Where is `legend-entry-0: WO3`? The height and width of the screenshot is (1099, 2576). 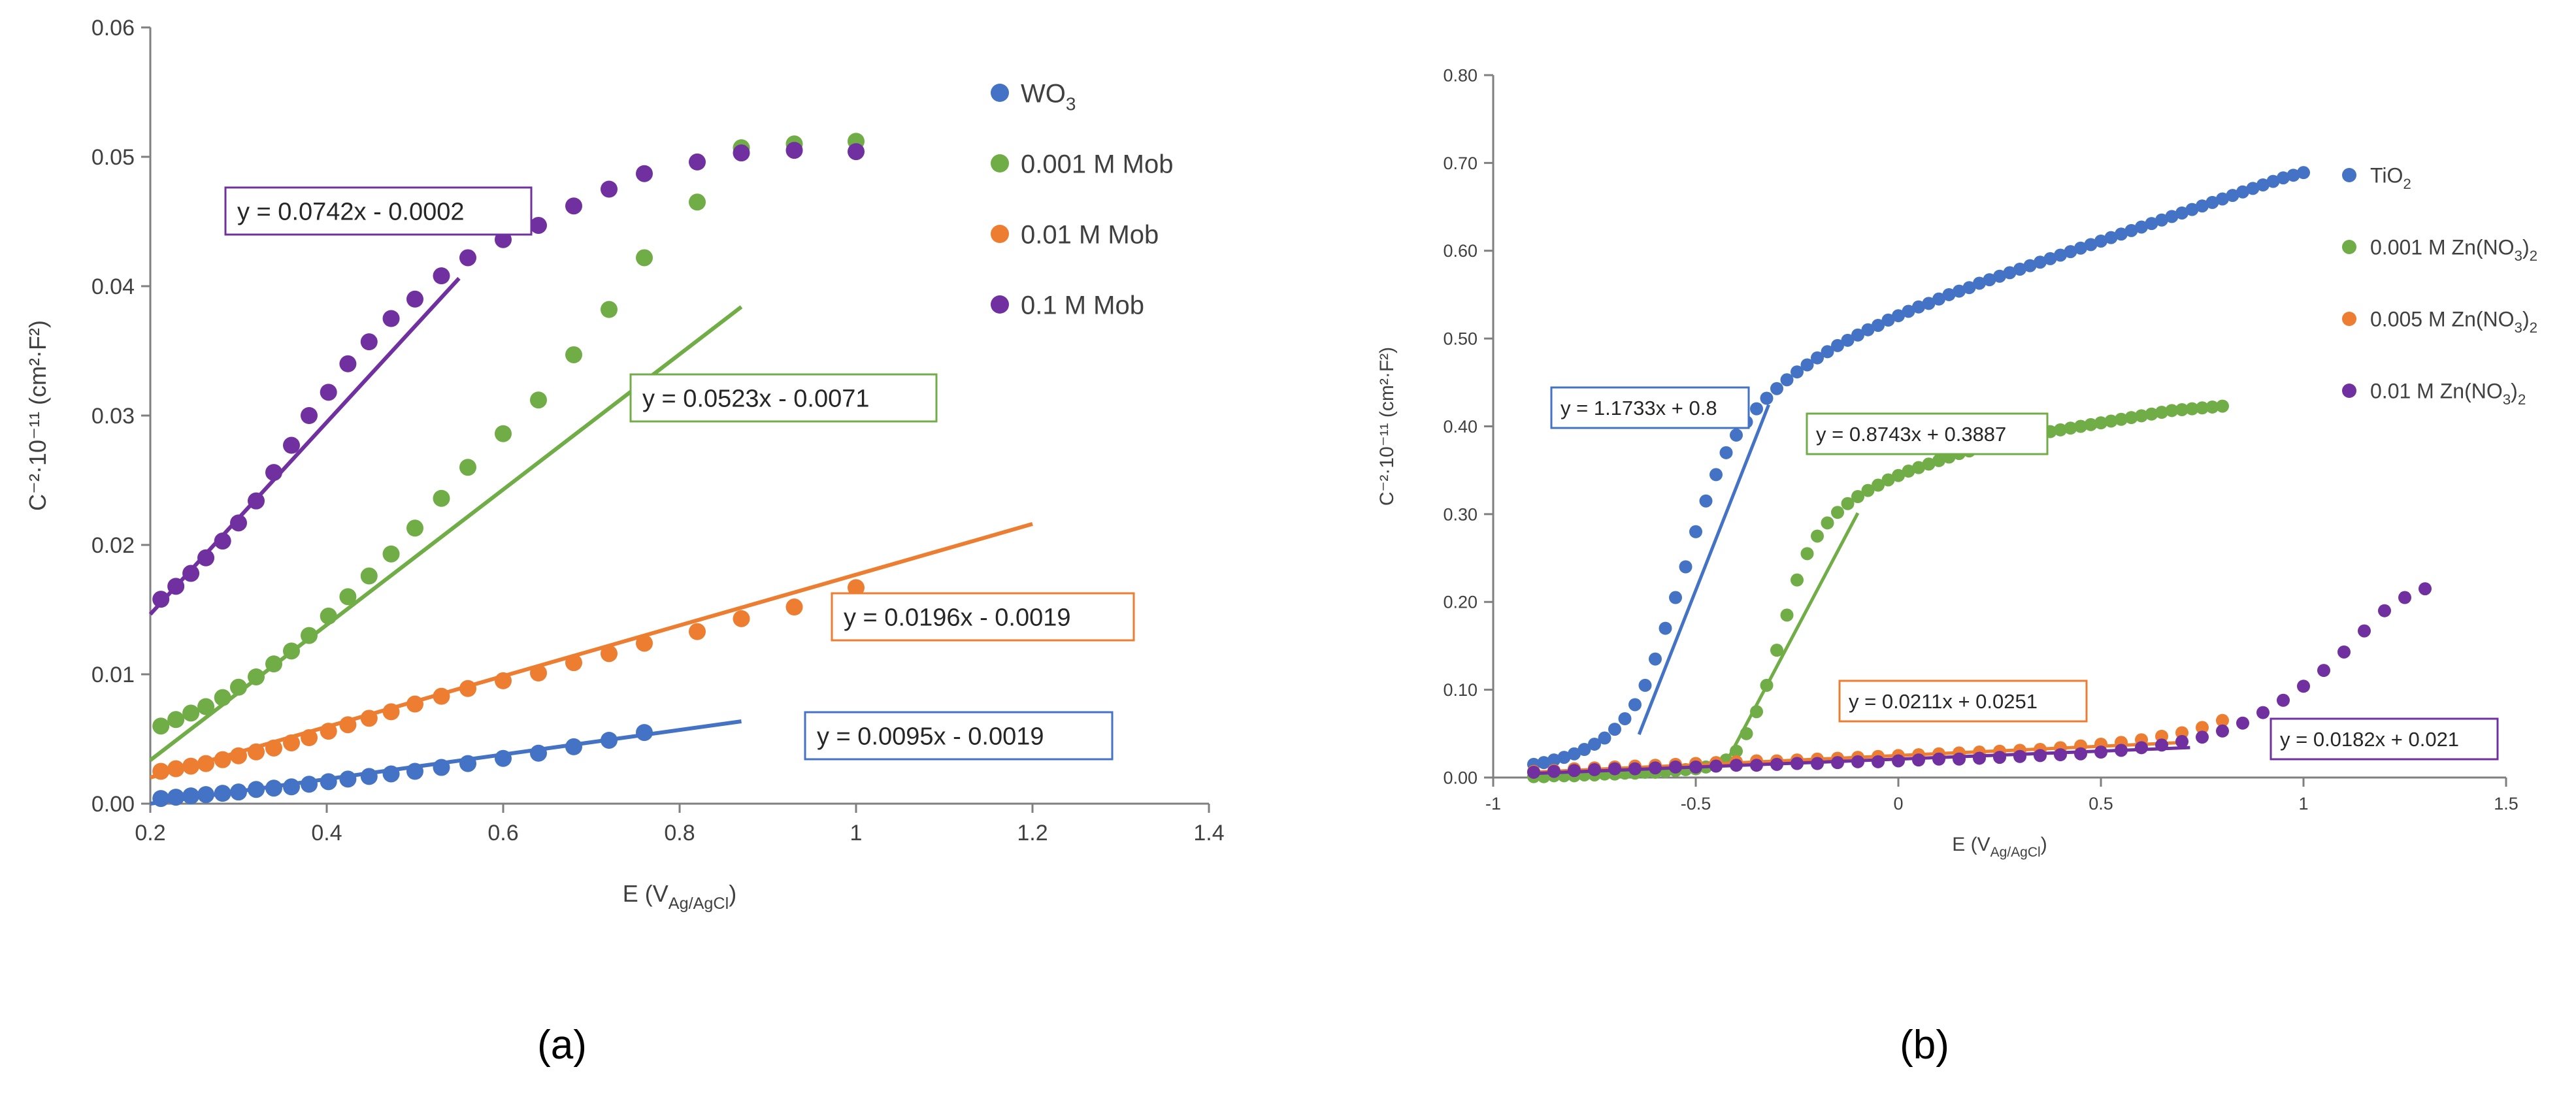
legend-entry-0: WO3 is located at coordinates (1048, 97).